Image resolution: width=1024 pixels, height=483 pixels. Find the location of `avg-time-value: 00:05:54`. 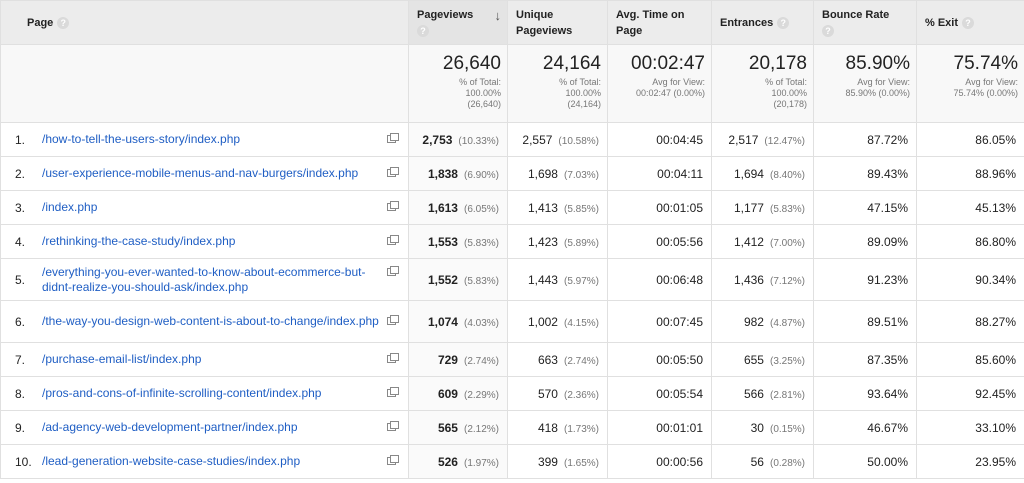

avg-time-value: 00:05:54 is located at coordinates (679, 393).